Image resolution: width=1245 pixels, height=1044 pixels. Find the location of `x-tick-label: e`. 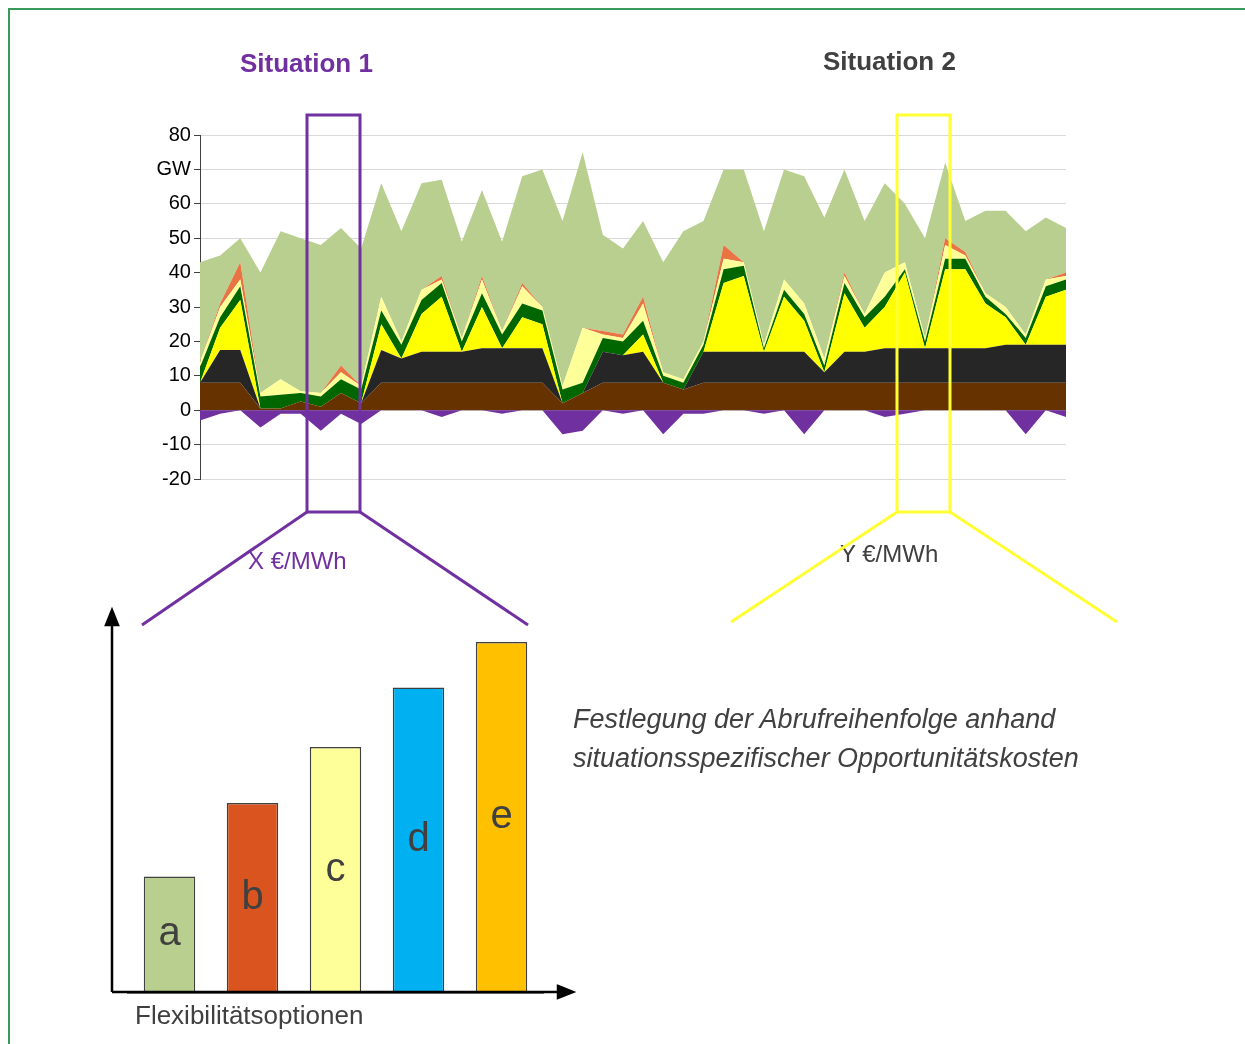

x-tick-label: e is located at coordinates (501, 814).